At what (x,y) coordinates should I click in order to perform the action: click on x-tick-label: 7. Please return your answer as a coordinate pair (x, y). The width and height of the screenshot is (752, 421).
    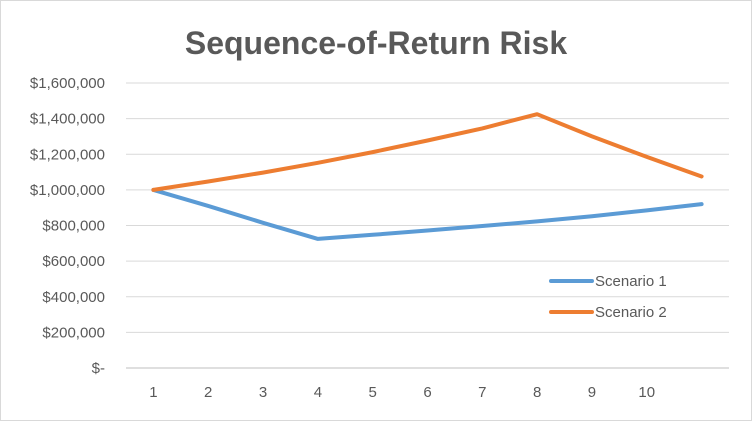
    Looking at the image, I should click on (482, 392).